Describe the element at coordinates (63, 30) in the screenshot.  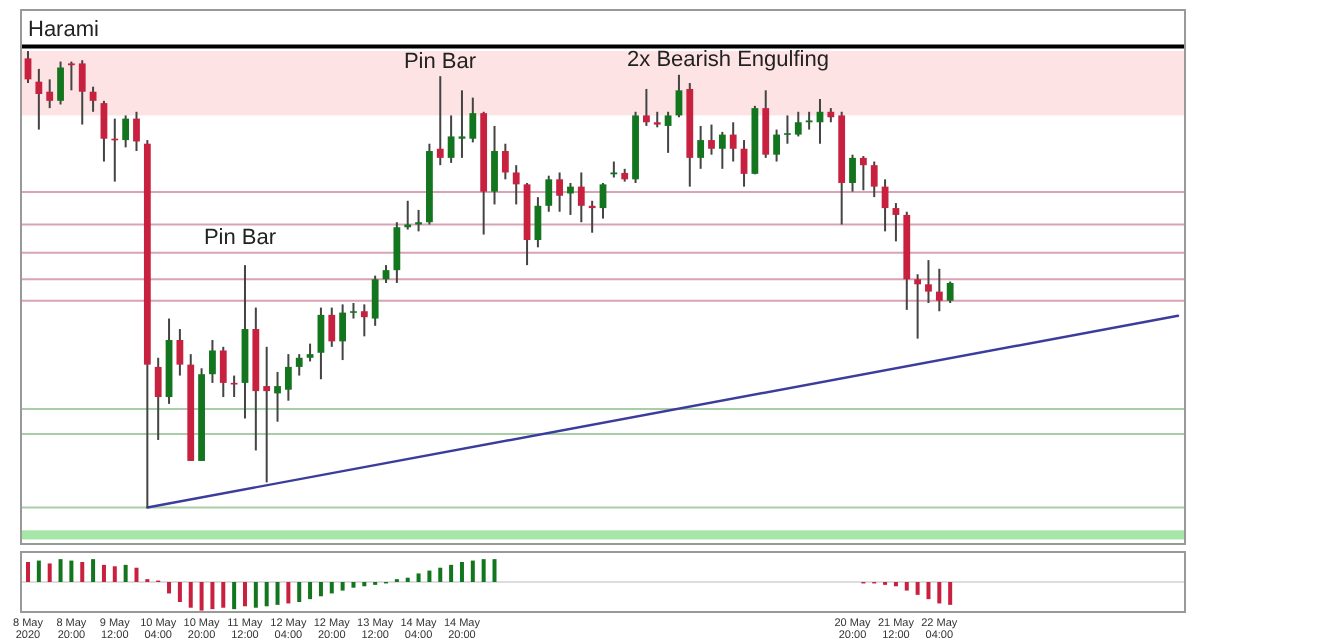
I see `text: Harami` at that location.